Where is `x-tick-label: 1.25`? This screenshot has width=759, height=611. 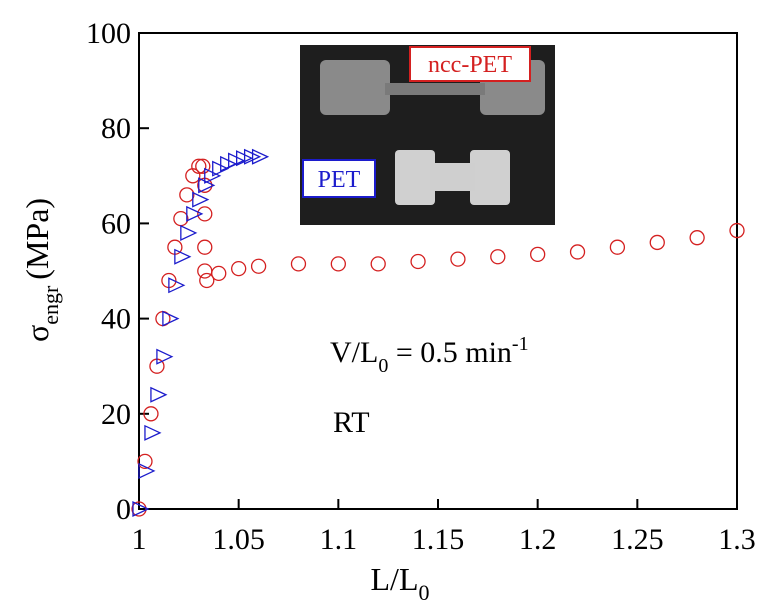 x-tick-label: 1.25 is located at coordinates (637, 539).